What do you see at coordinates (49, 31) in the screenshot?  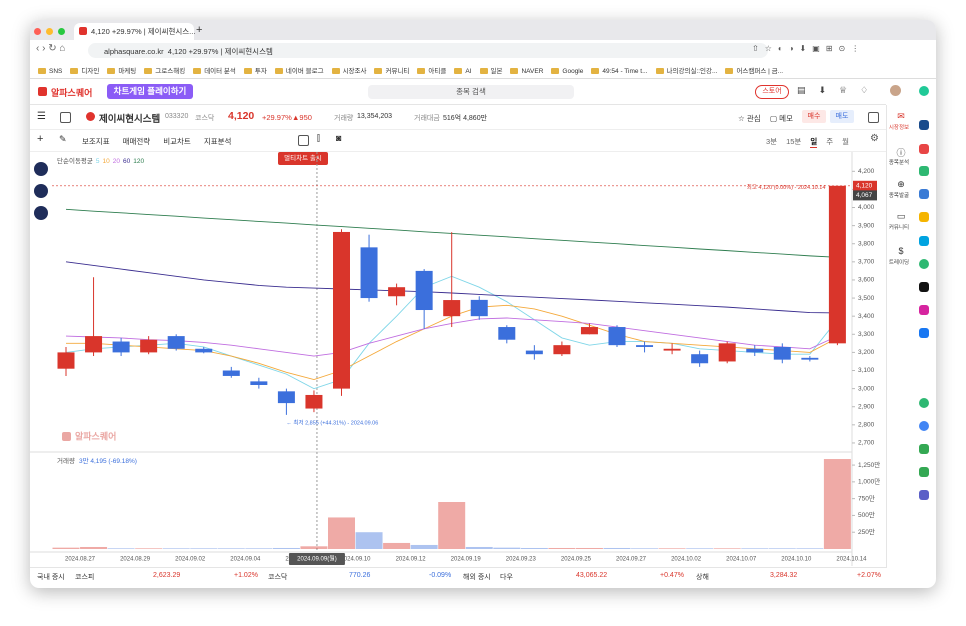 I see `minimize-button` at bounding box center [49, 31].